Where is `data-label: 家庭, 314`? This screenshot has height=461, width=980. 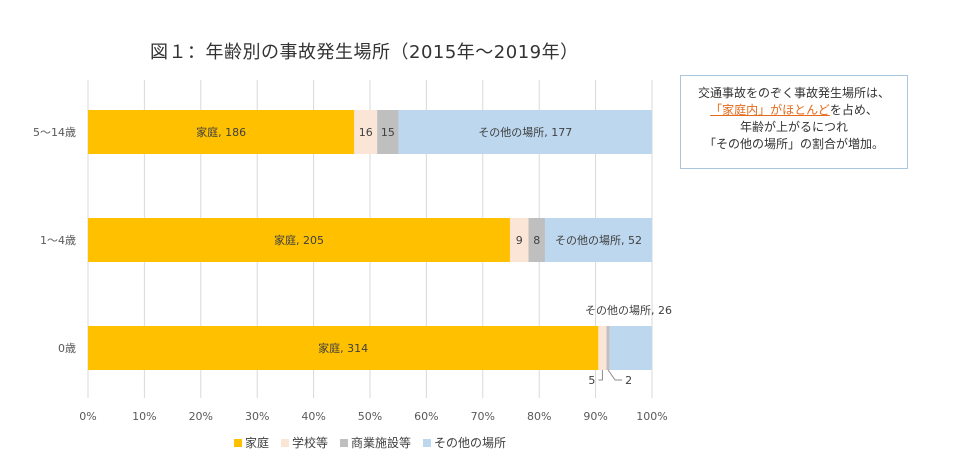 data-label: 家庭, 314 is located at coordinates (343, 348).